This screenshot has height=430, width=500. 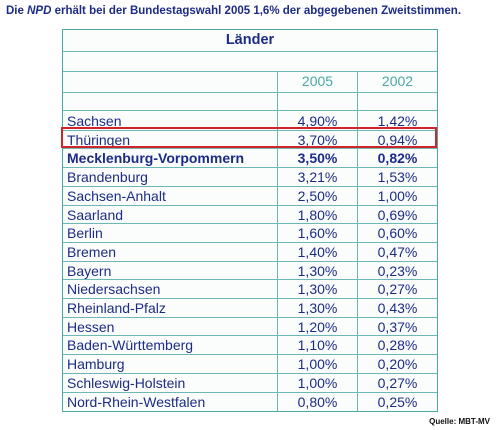 I want to click on value-2002: 1,42%, so click(x=397, y=121).